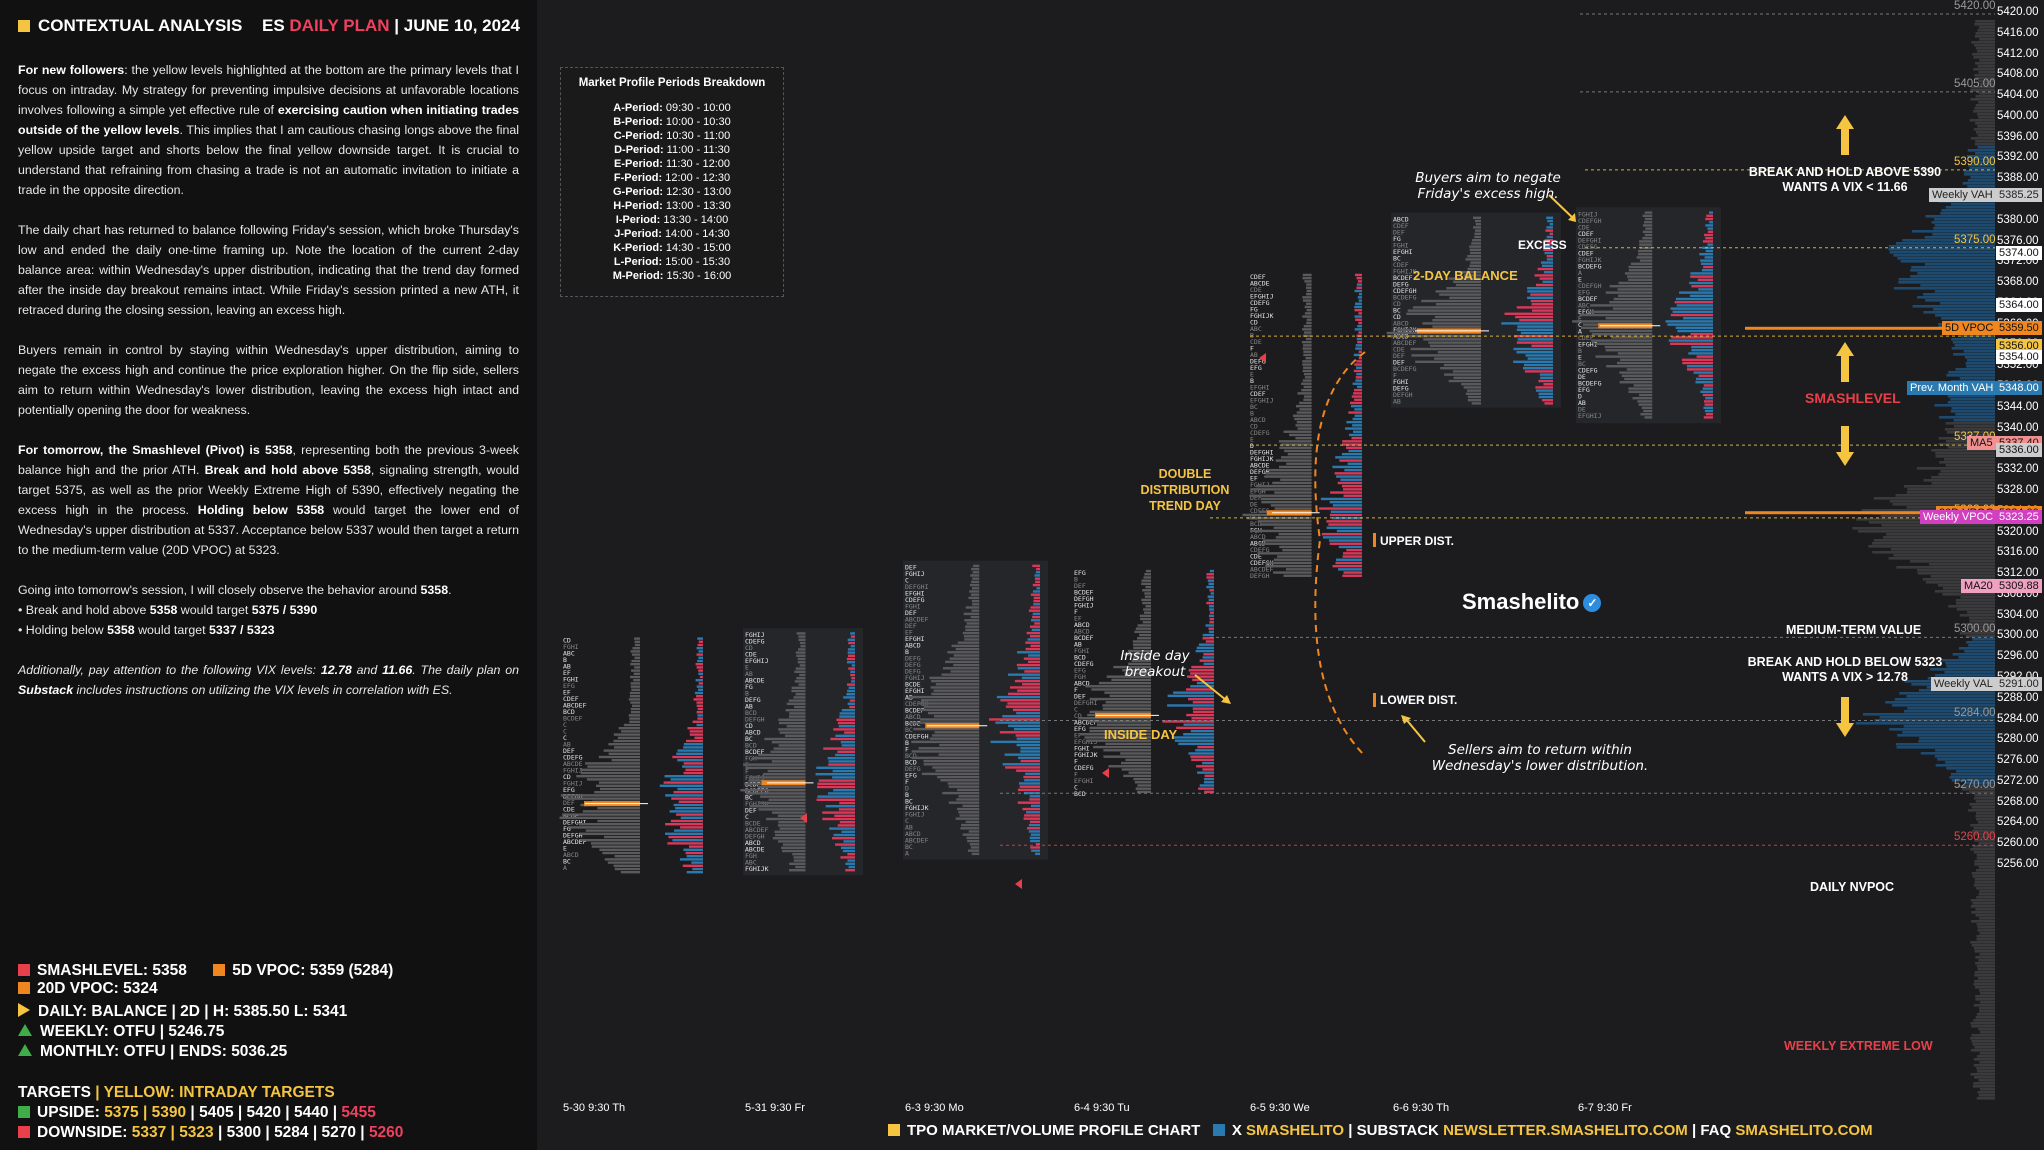 This screenshot has height=1150, width=2044. I want to click on upper-dist-label: UPPER DIST., so click(1417, 541).